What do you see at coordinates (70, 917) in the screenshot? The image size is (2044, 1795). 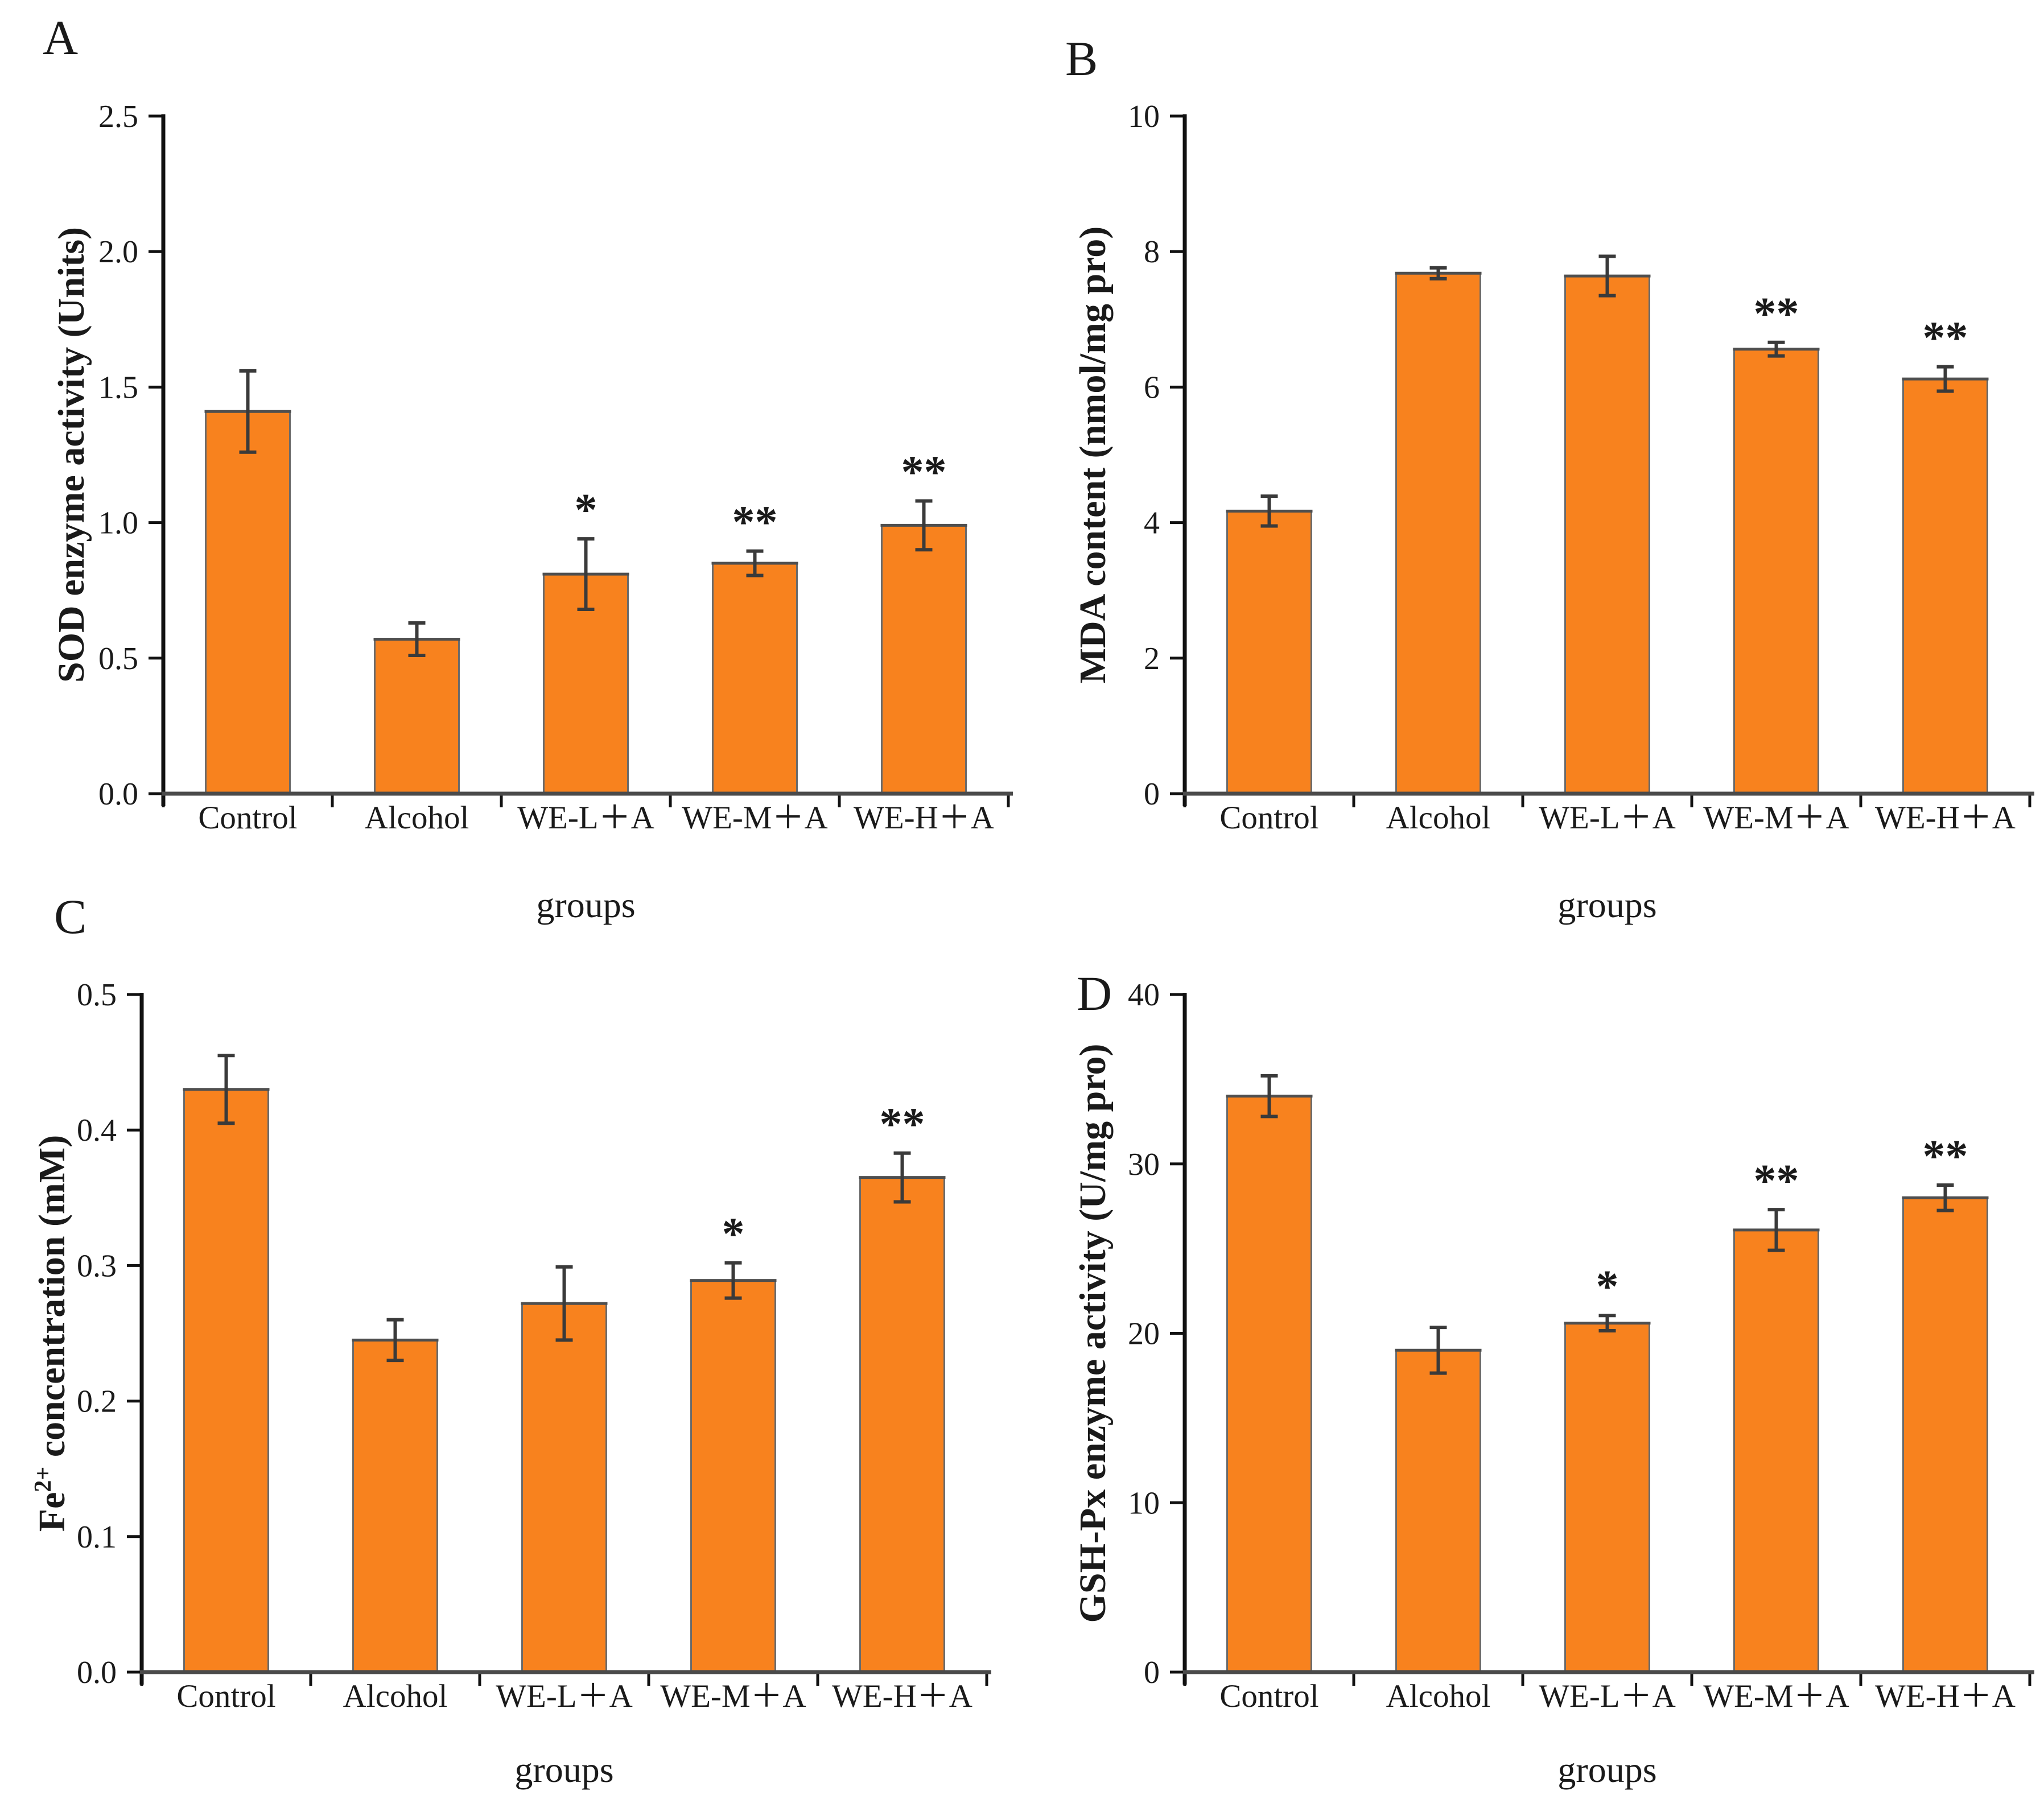 I see `panel-letter-c: C` at bounding box center [70, 917].